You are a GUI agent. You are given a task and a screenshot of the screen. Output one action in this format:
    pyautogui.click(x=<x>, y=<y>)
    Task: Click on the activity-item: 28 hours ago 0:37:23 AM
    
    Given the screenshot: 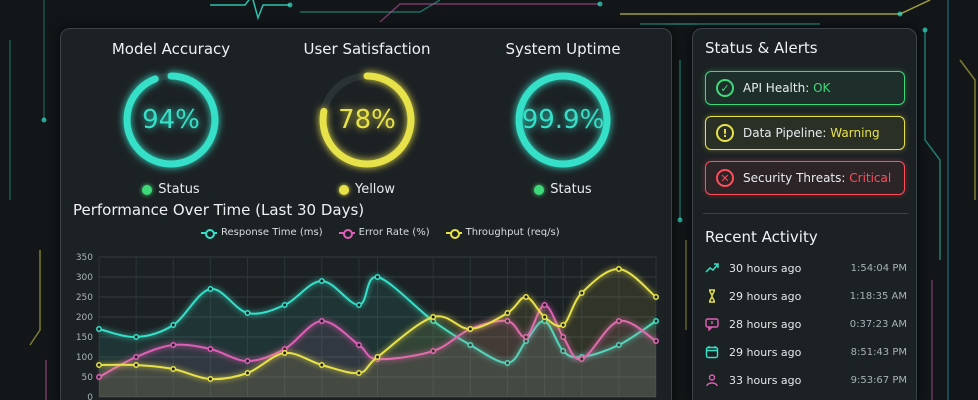 What is the action you would take?
    pyautogui.click(x=806, y=324)
    